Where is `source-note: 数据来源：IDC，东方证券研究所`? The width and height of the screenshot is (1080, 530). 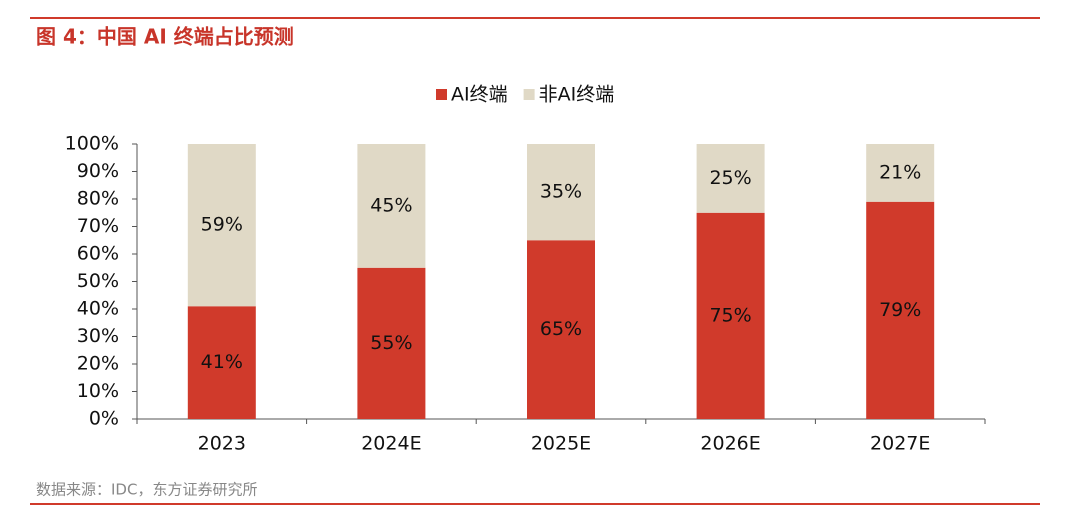 source-note: 数据来源：IDC，东方证券研究所 is located at coordinates (146, 490).